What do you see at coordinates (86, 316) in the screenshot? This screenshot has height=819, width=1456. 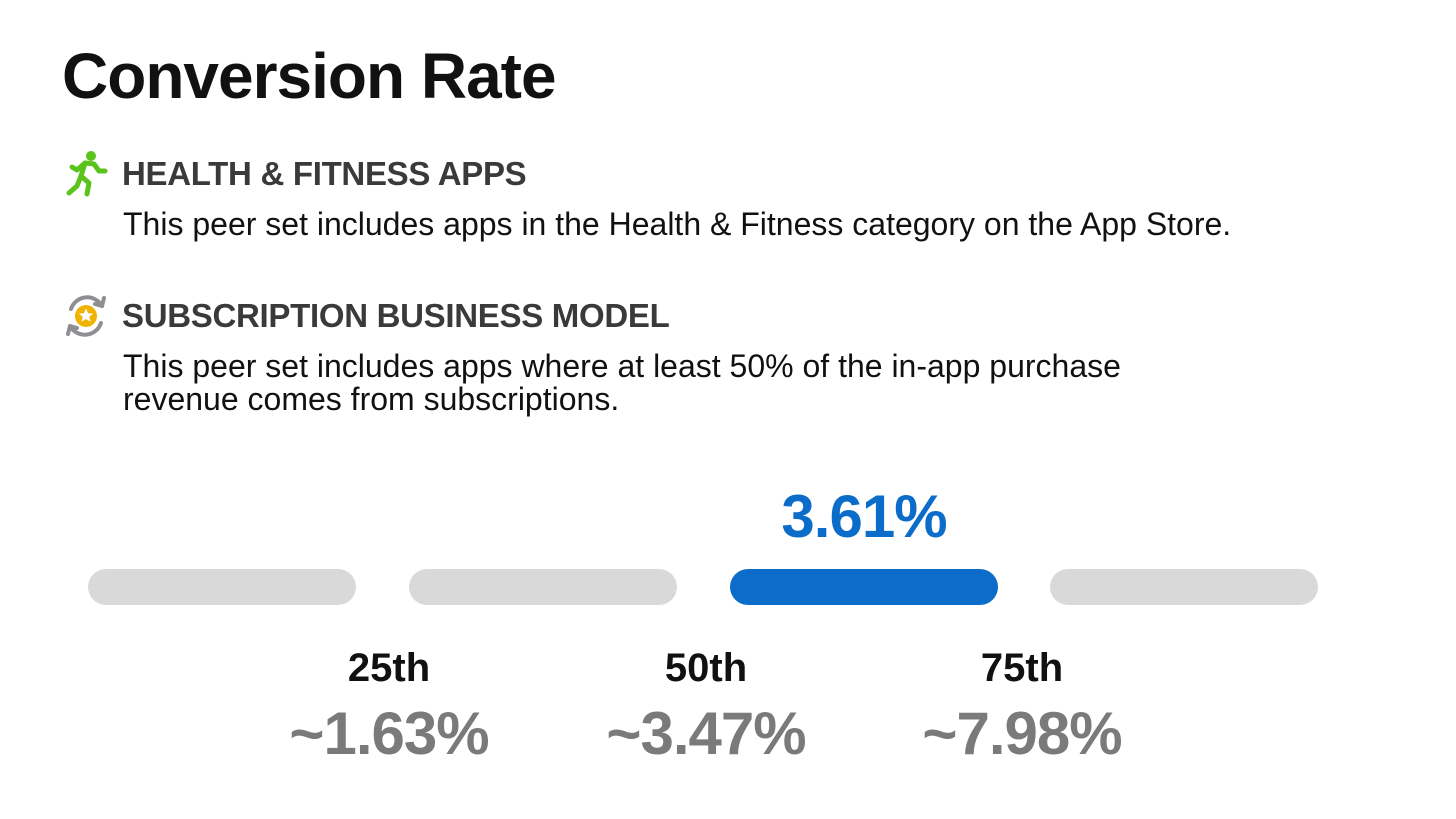 I see `subscription-star-icon` at bounding box center [86, 316].